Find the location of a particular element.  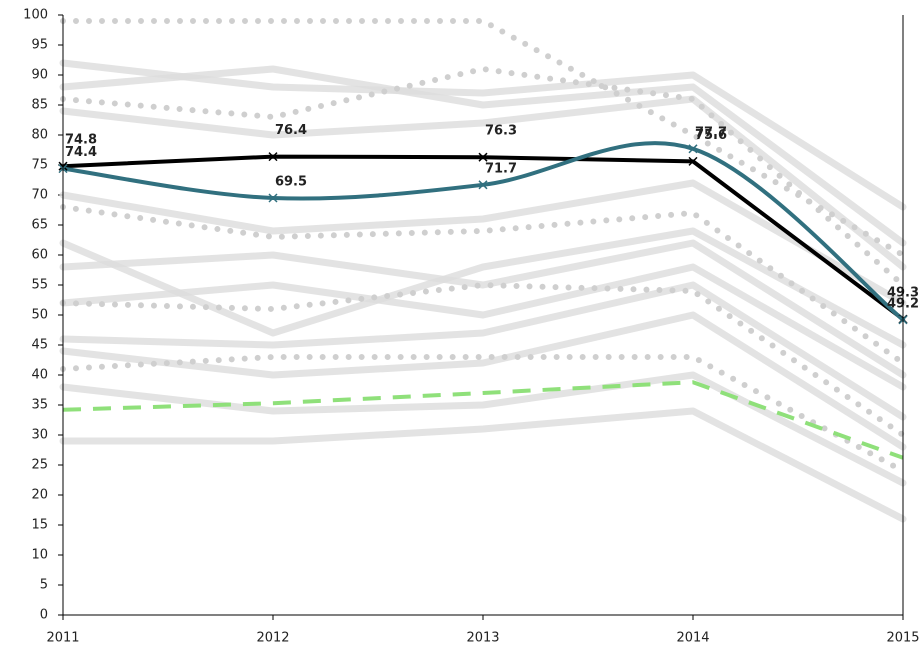

data-label: 76.4 is located at coordinates (291, 130).